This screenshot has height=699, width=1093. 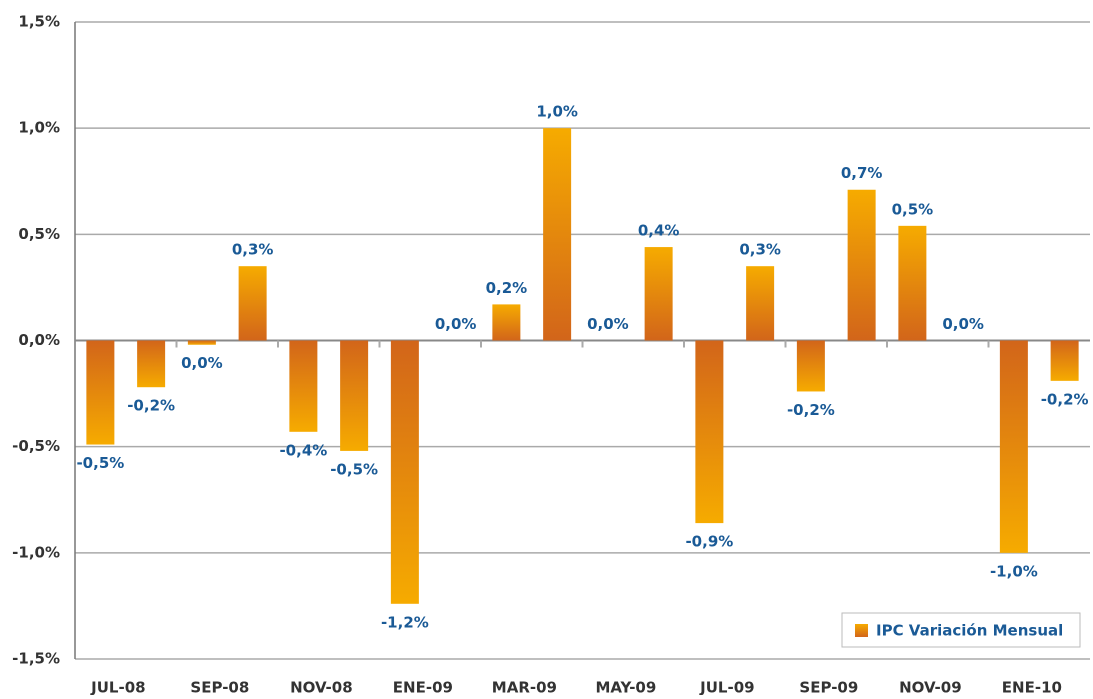 I want to click on y-tick-label: 1,5%, so click(x=39, y=22).